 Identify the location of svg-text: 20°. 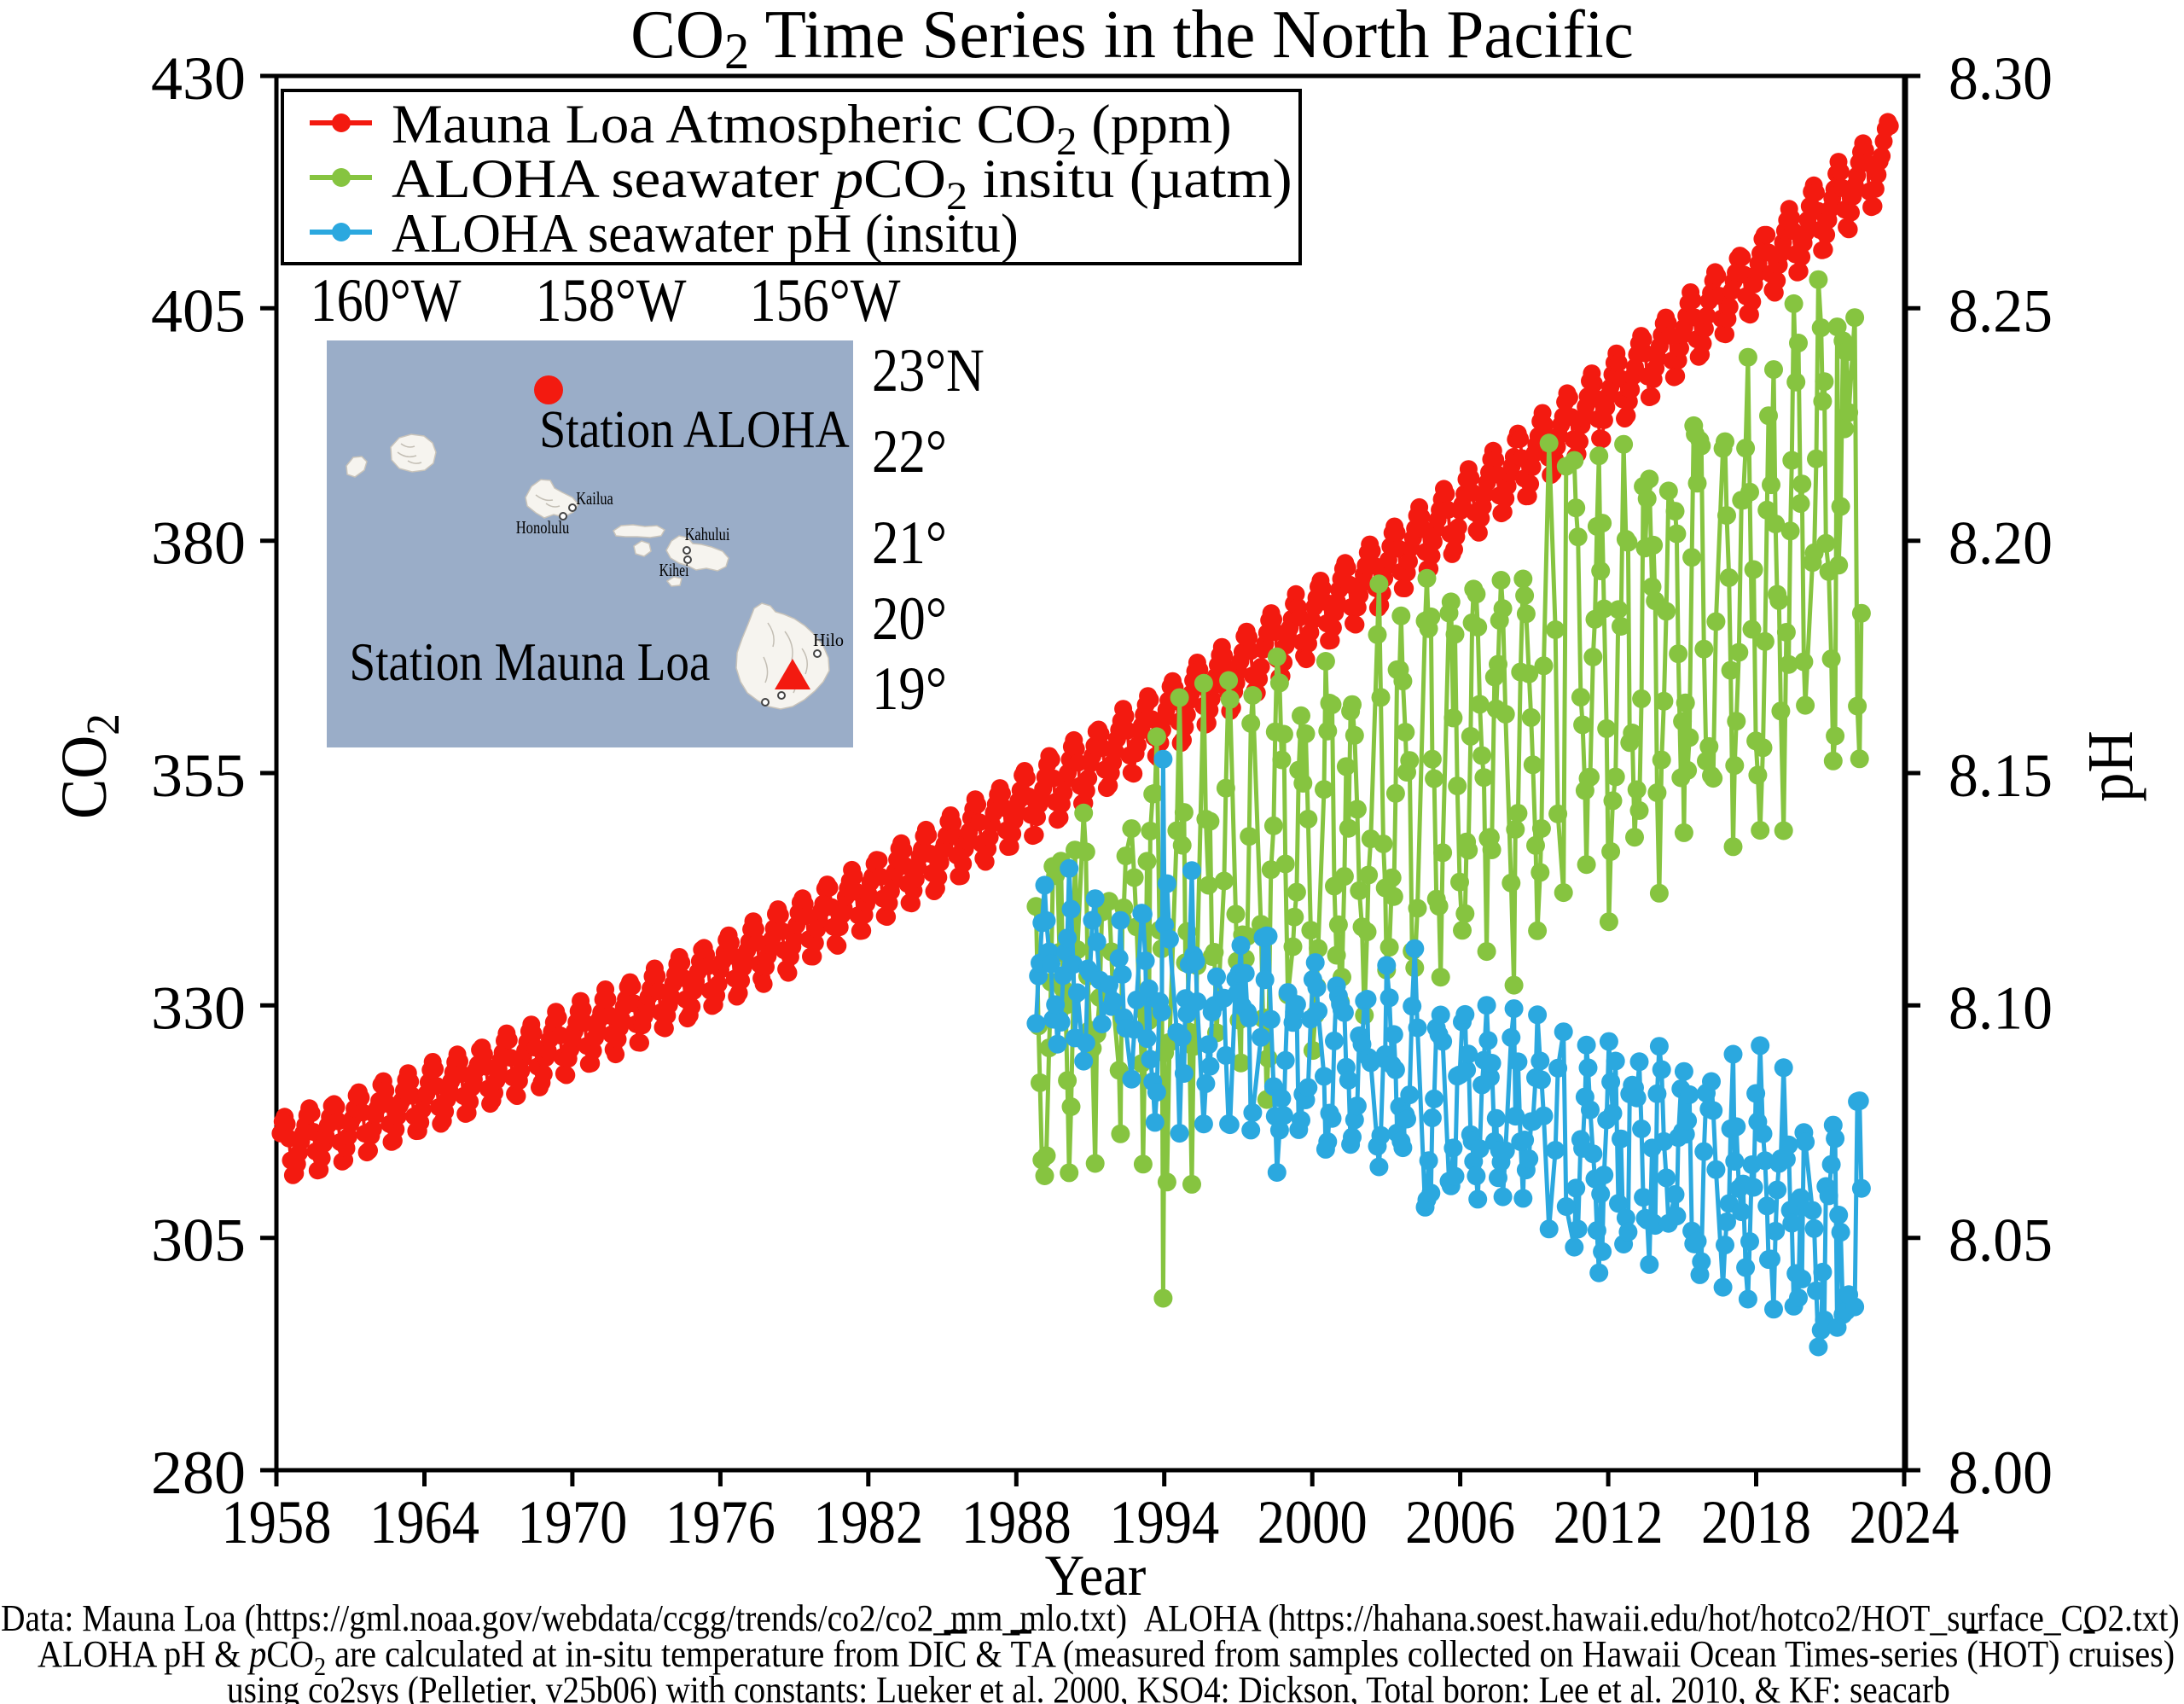
(909, 618).